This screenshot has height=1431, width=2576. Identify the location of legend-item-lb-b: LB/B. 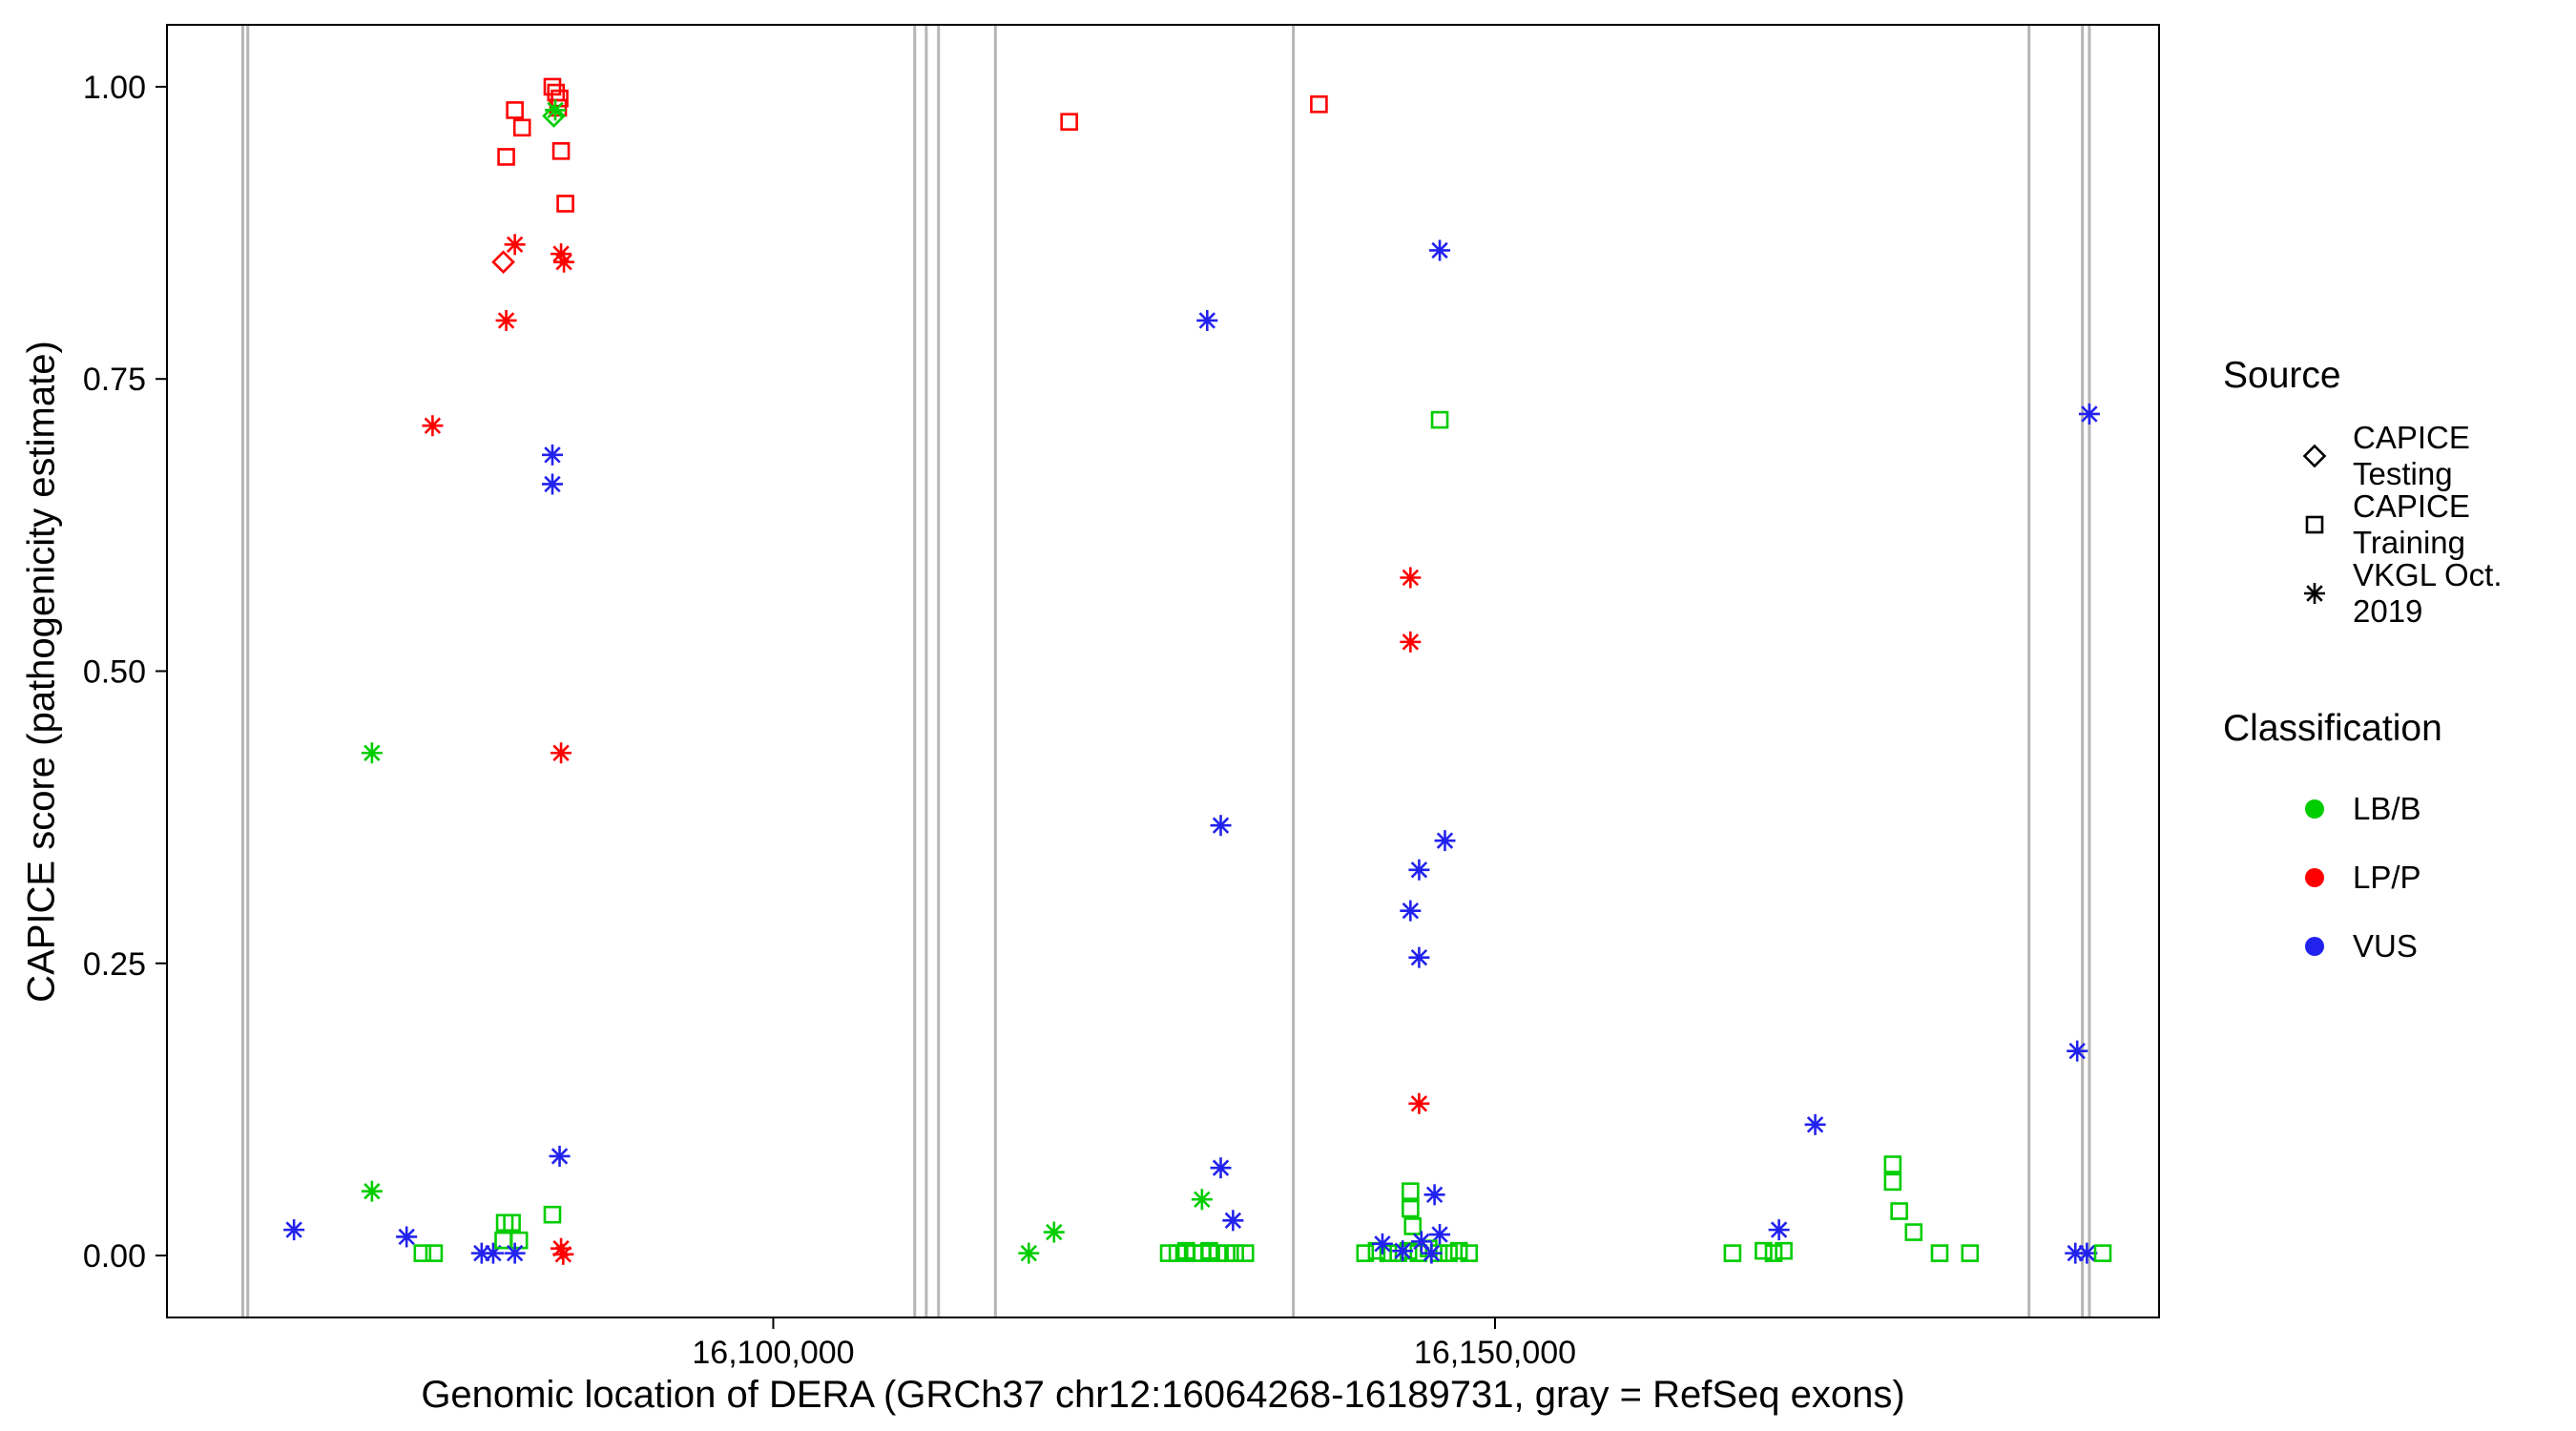
(2399, 809).